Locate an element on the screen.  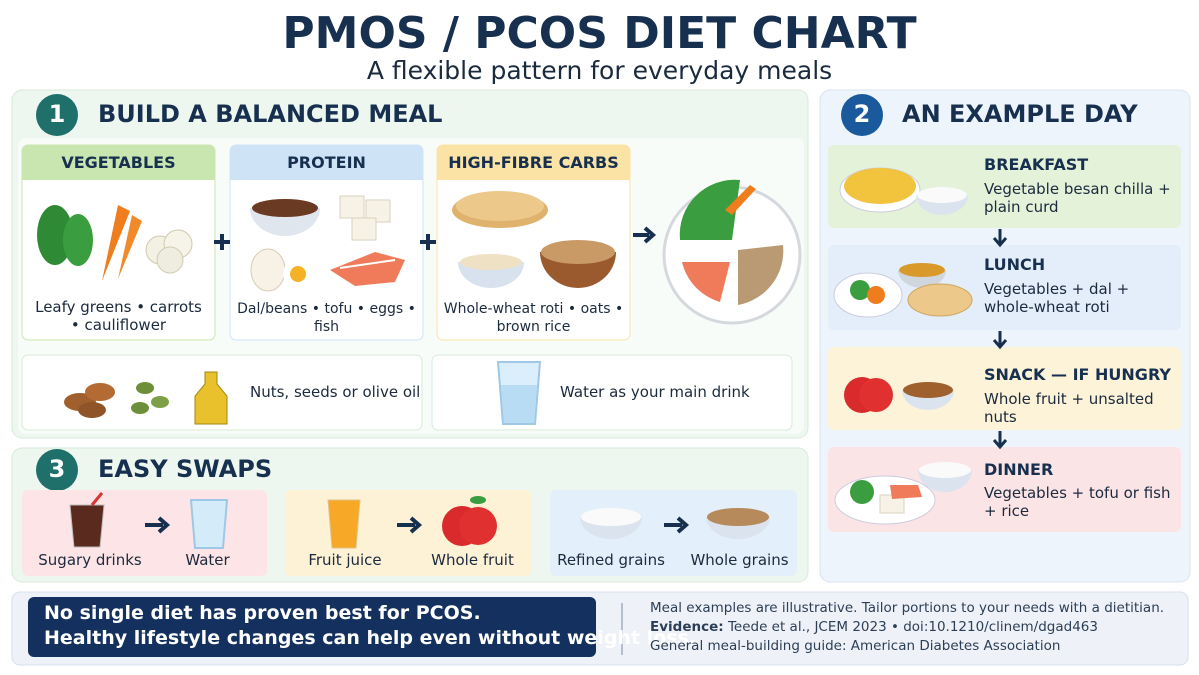
meal-title: SNACK — IF HUNGRY is located at coordinates (1077, 374).